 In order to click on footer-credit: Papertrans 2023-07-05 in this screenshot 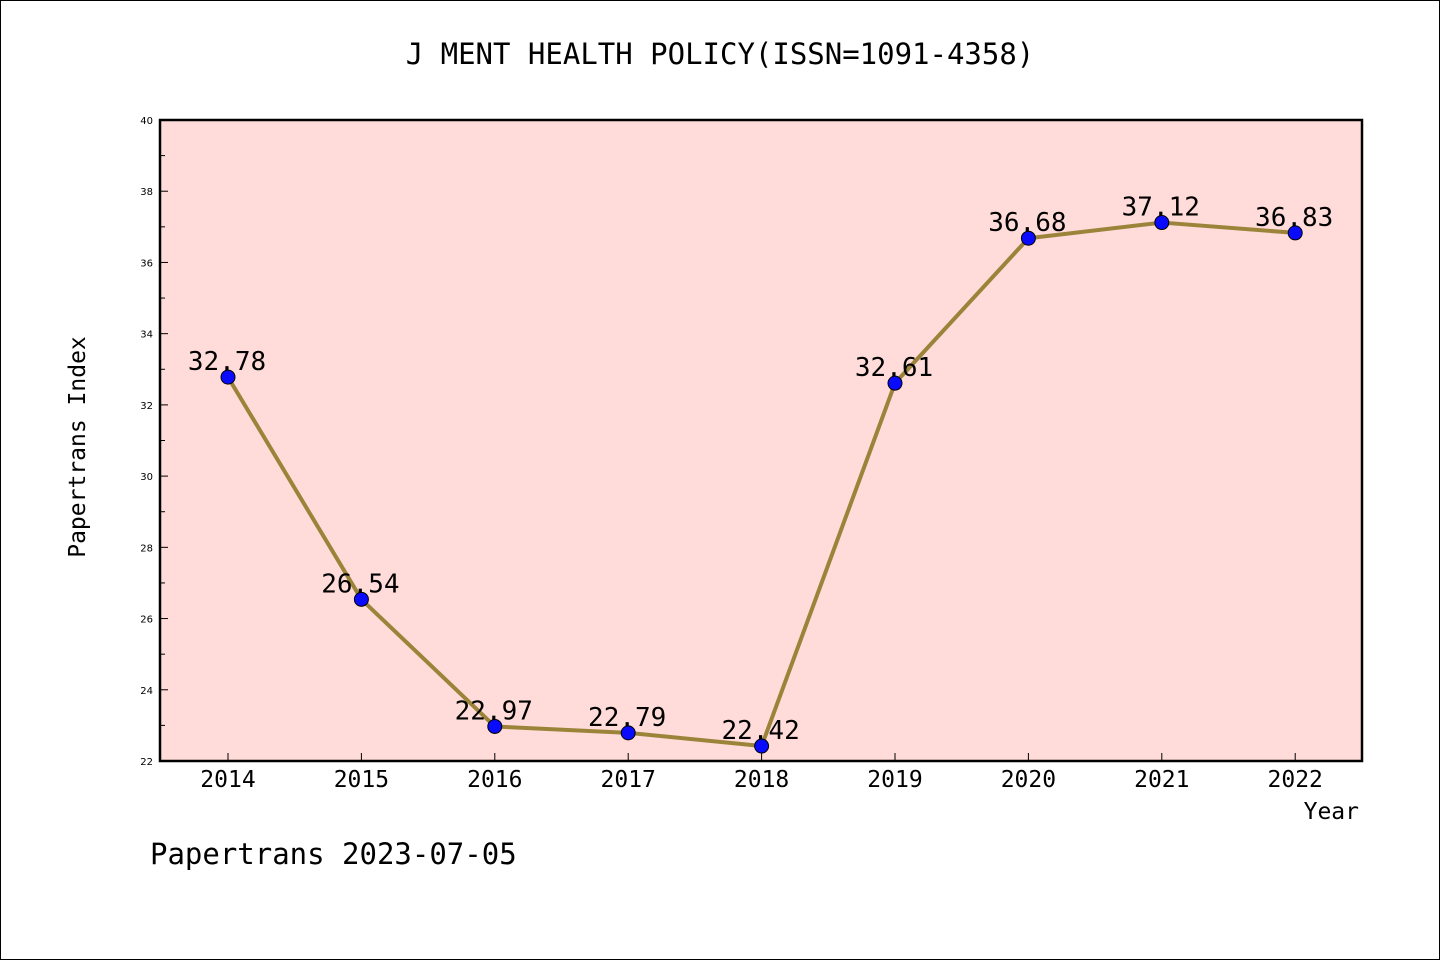, I will do `click(333, 854)`.